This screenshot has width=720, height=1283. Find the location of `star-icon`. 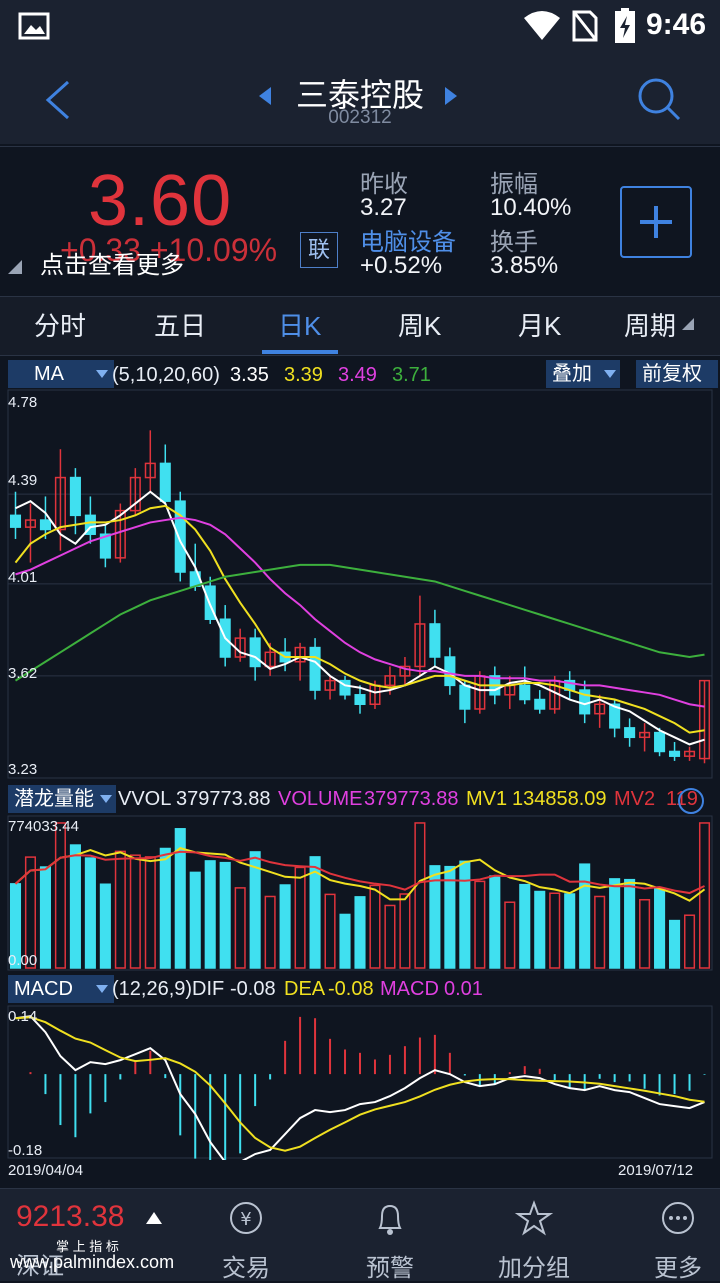

star-icon is located at coordinates (534, 1218).